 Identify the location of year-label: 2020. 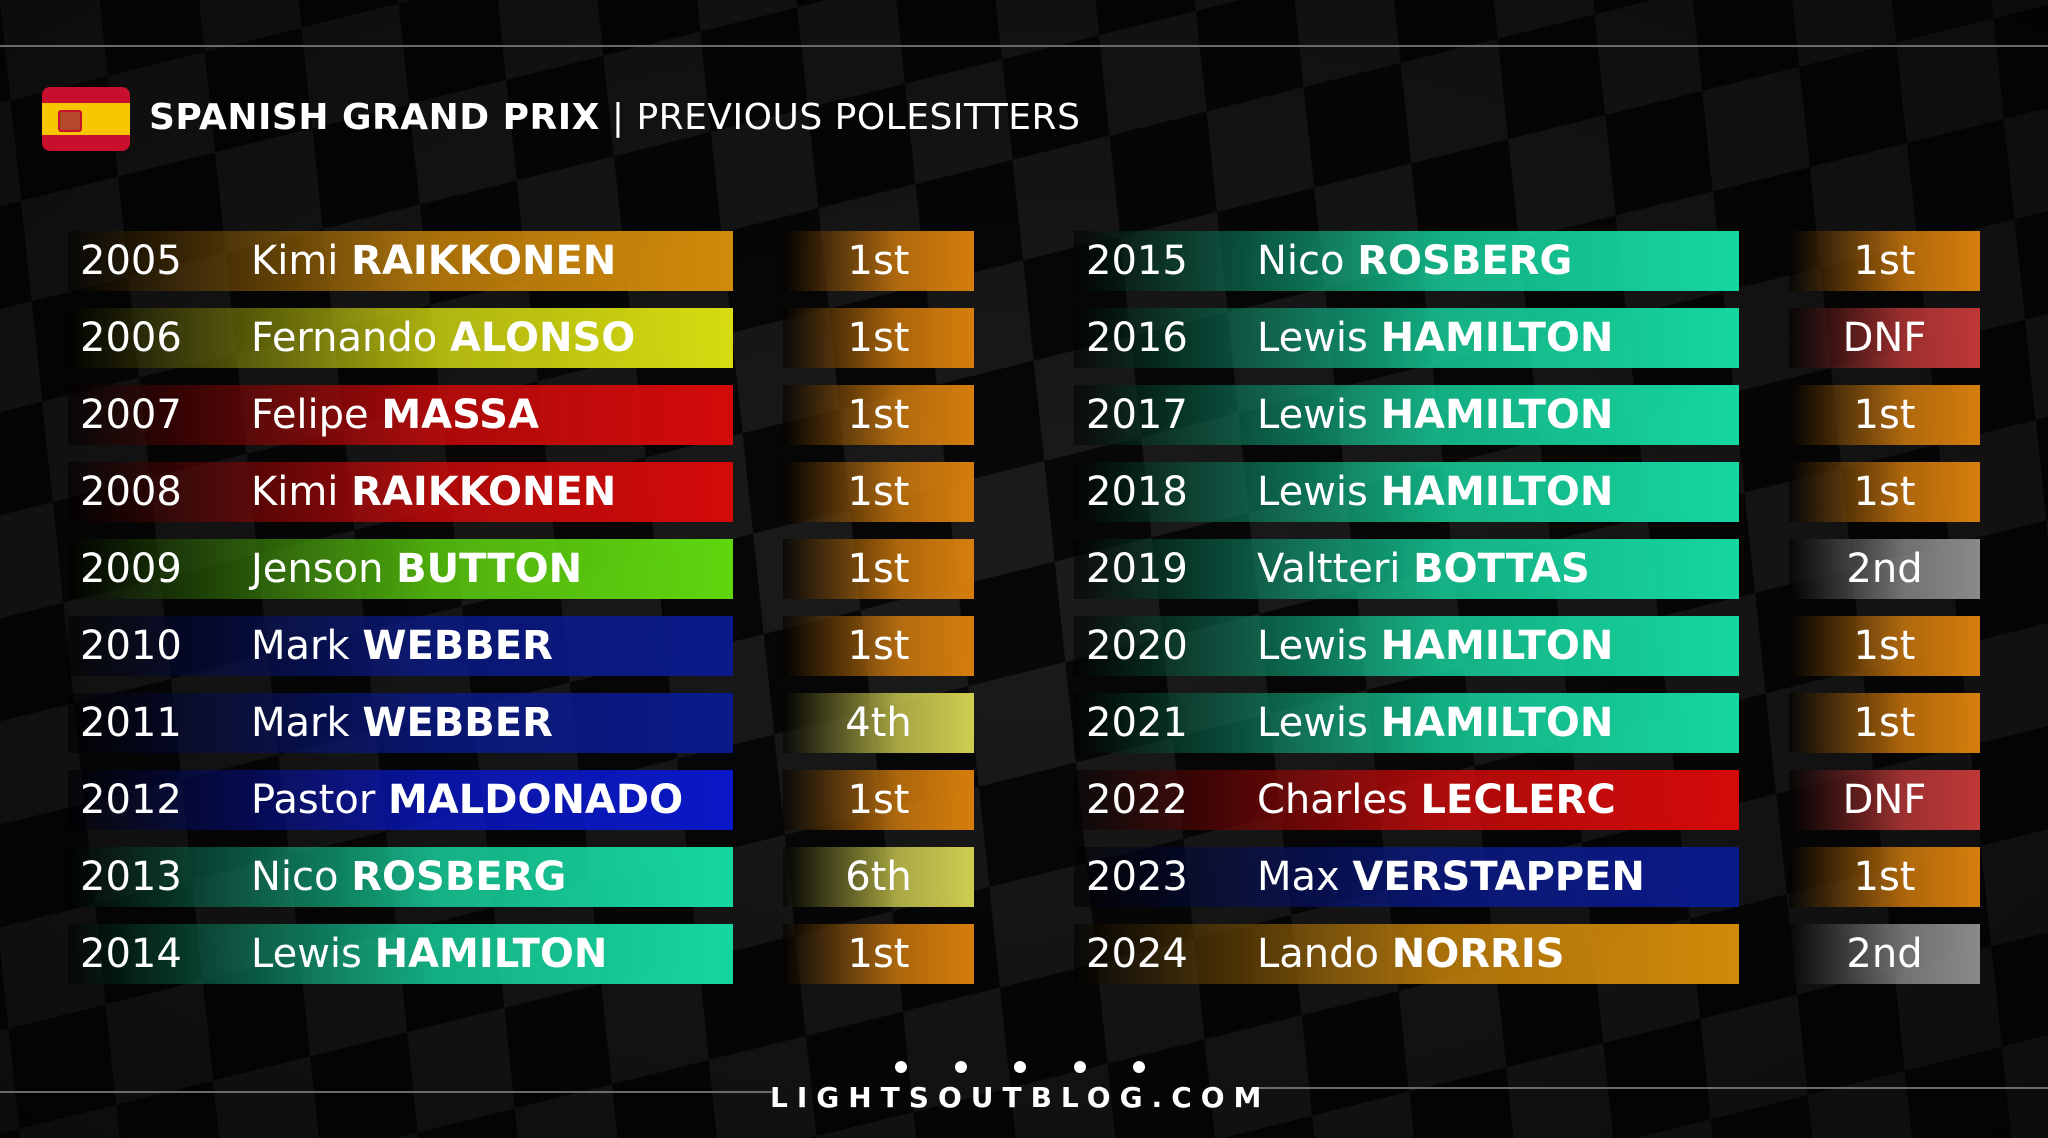
(1137, 646).